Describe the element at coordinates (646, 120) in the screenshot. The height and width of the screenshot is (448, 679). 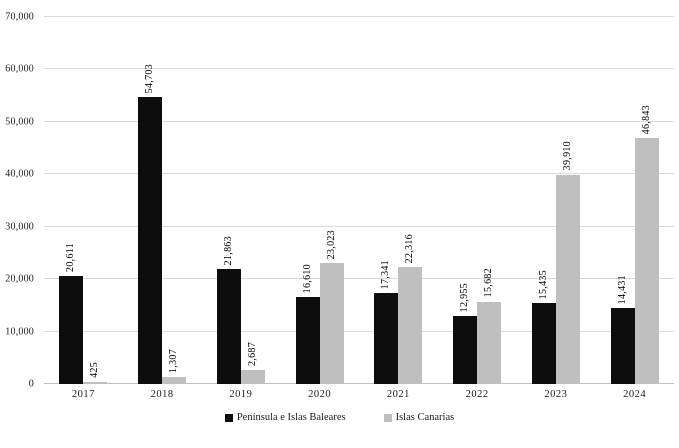
I see `bar-value-label: 46,843` at that location.